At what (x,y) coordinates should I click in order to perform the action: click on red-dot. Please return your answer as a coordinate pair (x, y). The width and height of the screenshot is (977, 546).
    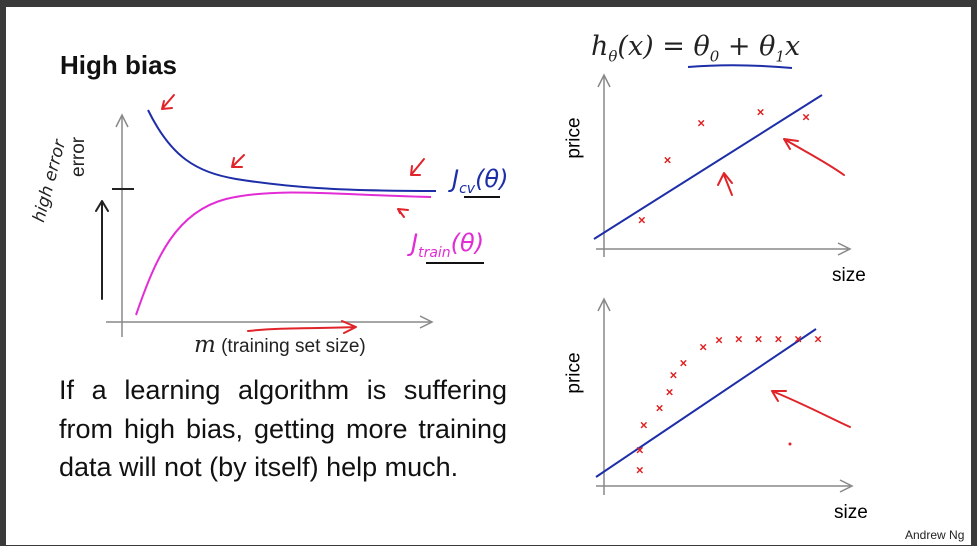
    Looking at the image, I should click on (790, 444).